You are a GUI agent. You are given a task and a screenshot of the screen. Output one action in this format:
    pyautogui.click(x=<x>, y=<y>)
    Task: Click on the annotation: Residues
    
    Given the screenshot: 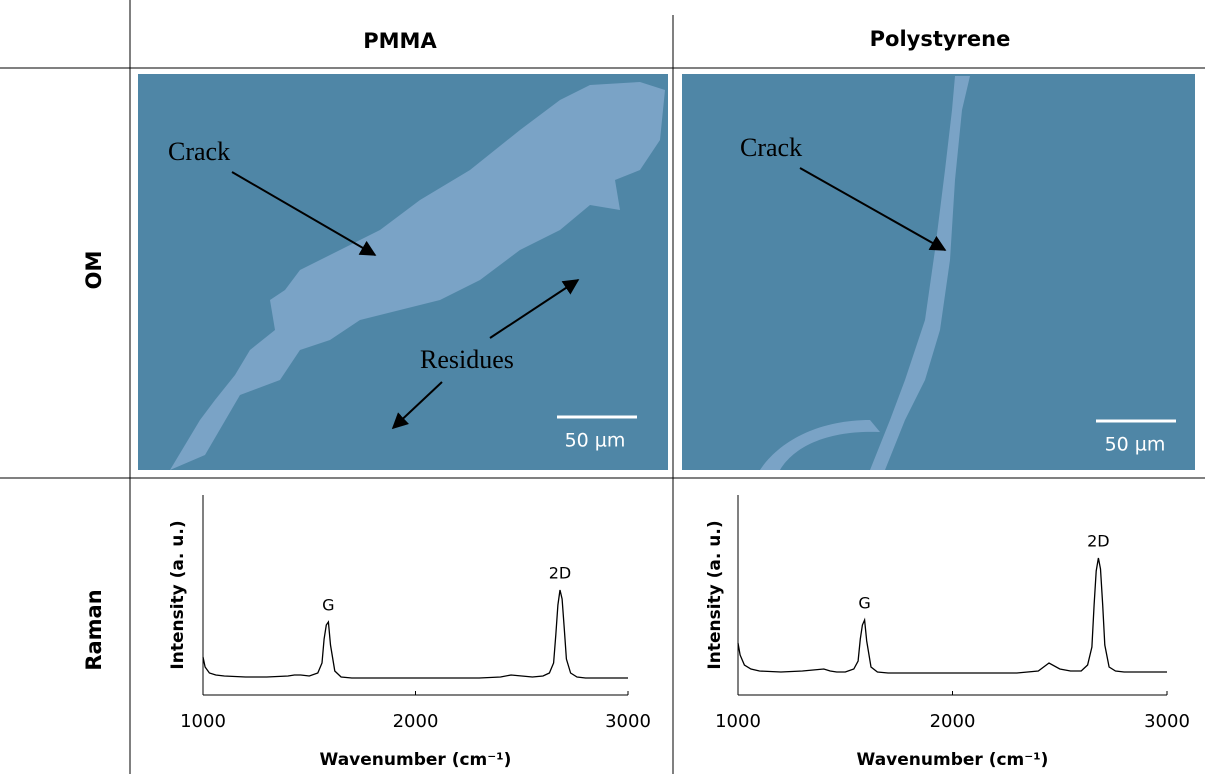 What is the action you would take?
    pyautogui.click(x=467, y=359)
    